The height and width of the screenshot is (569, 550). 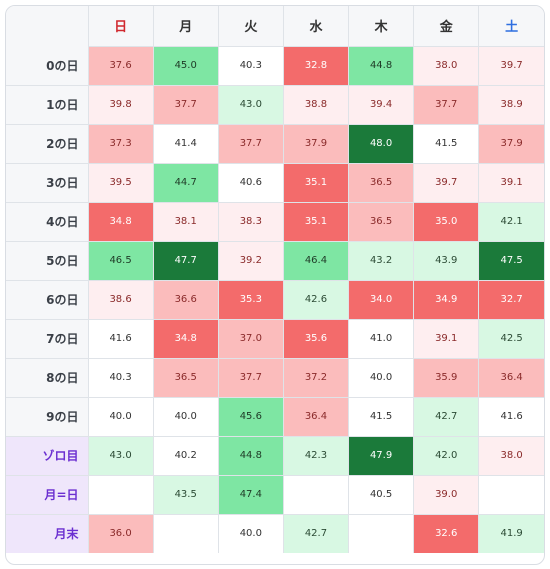 I want to click on row-label: 0の日, so click(x=47, y=66).